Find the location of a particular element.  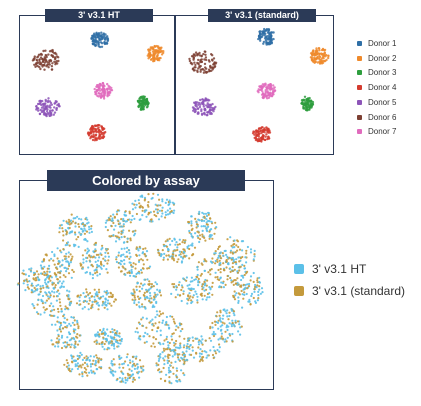

legend-label: Donor 7 is located at coordinates (382, 132).